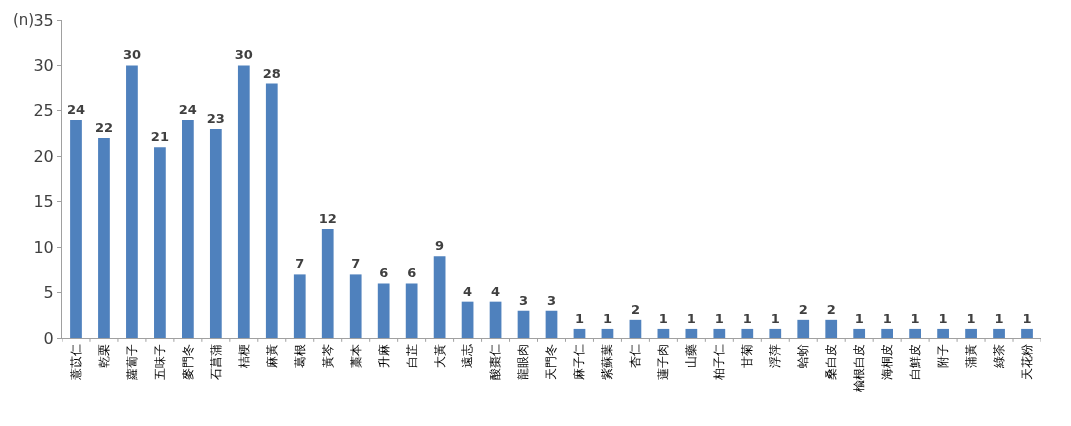 The image size is (1071, 426). I want to click on data-label: 28, so click(271, 73).